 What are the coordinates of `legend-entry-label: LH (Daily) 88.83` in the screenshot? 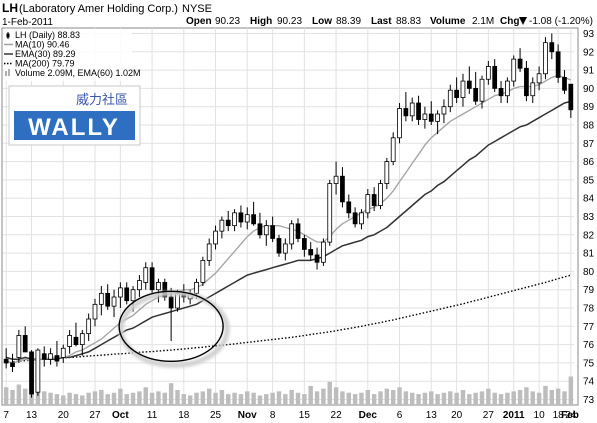 It's located at (47, 35).